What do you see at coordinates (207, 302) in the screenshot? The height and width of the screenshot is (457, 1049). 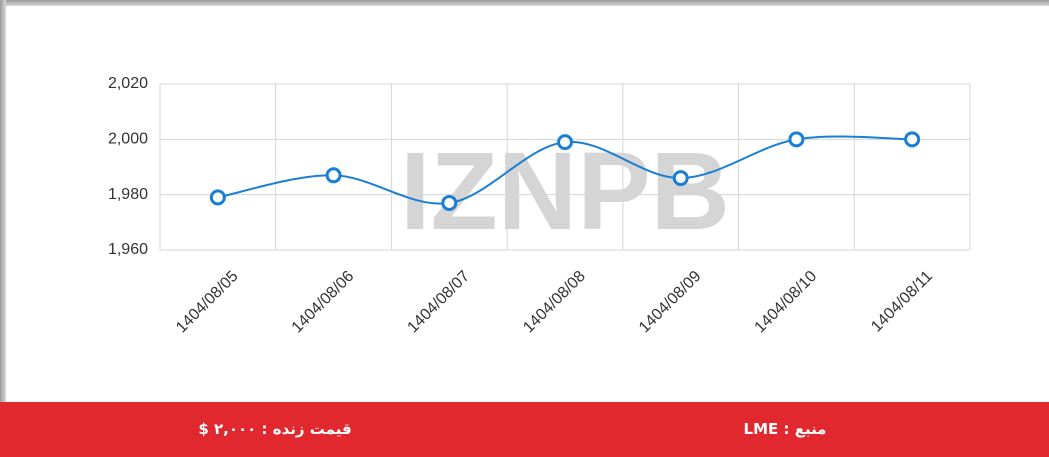 I see `x-tick-label: 1404/08/05` at bounding box center [207, 302].